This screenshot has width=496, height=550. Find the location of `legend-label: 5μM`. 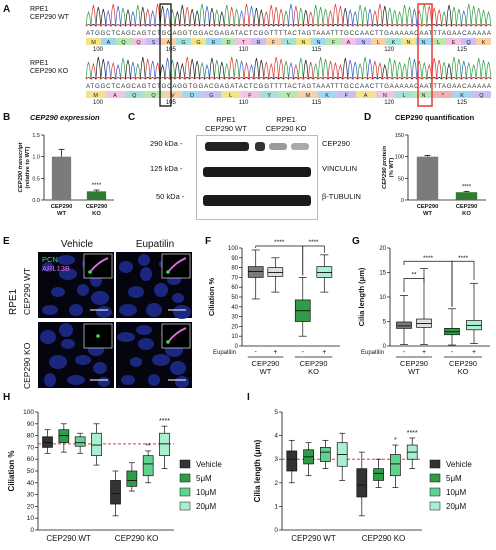

legend-label: 5μM is located at coordinates (454, 478).